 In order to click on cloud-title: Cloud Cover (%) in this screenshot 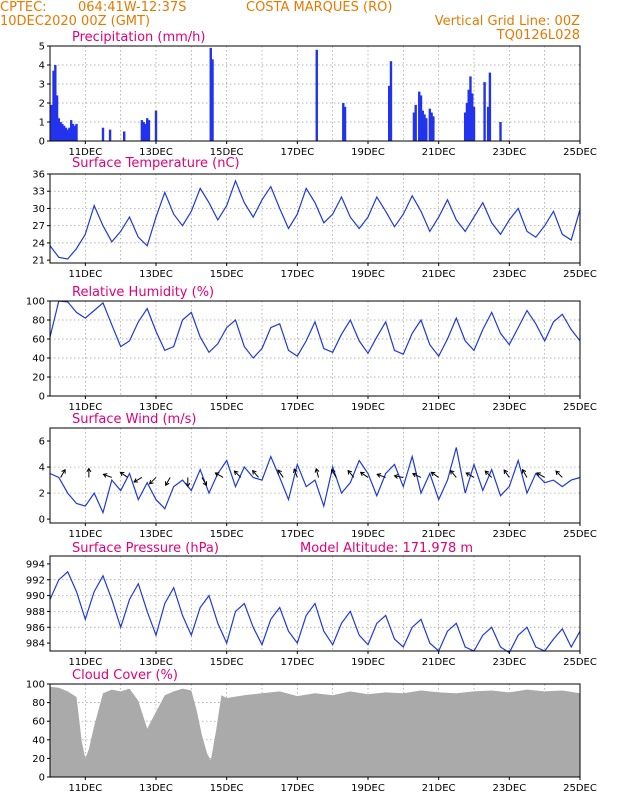, I will do `click(125, 675)`.